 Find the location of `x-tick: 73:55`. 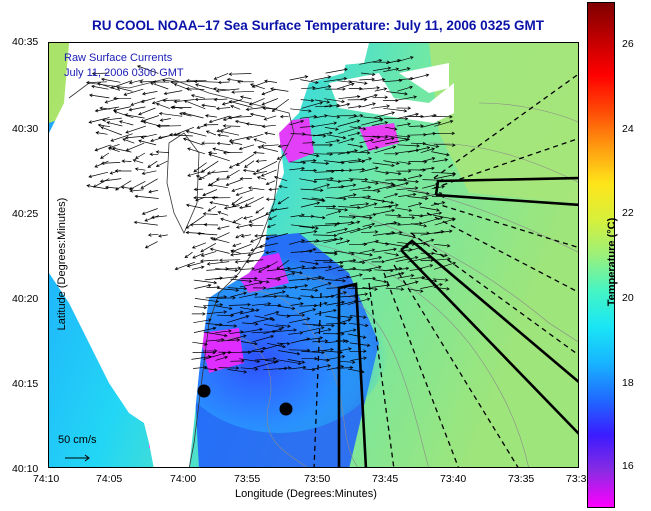

x-tick: 73:55 is located at coordinates (247, 479).